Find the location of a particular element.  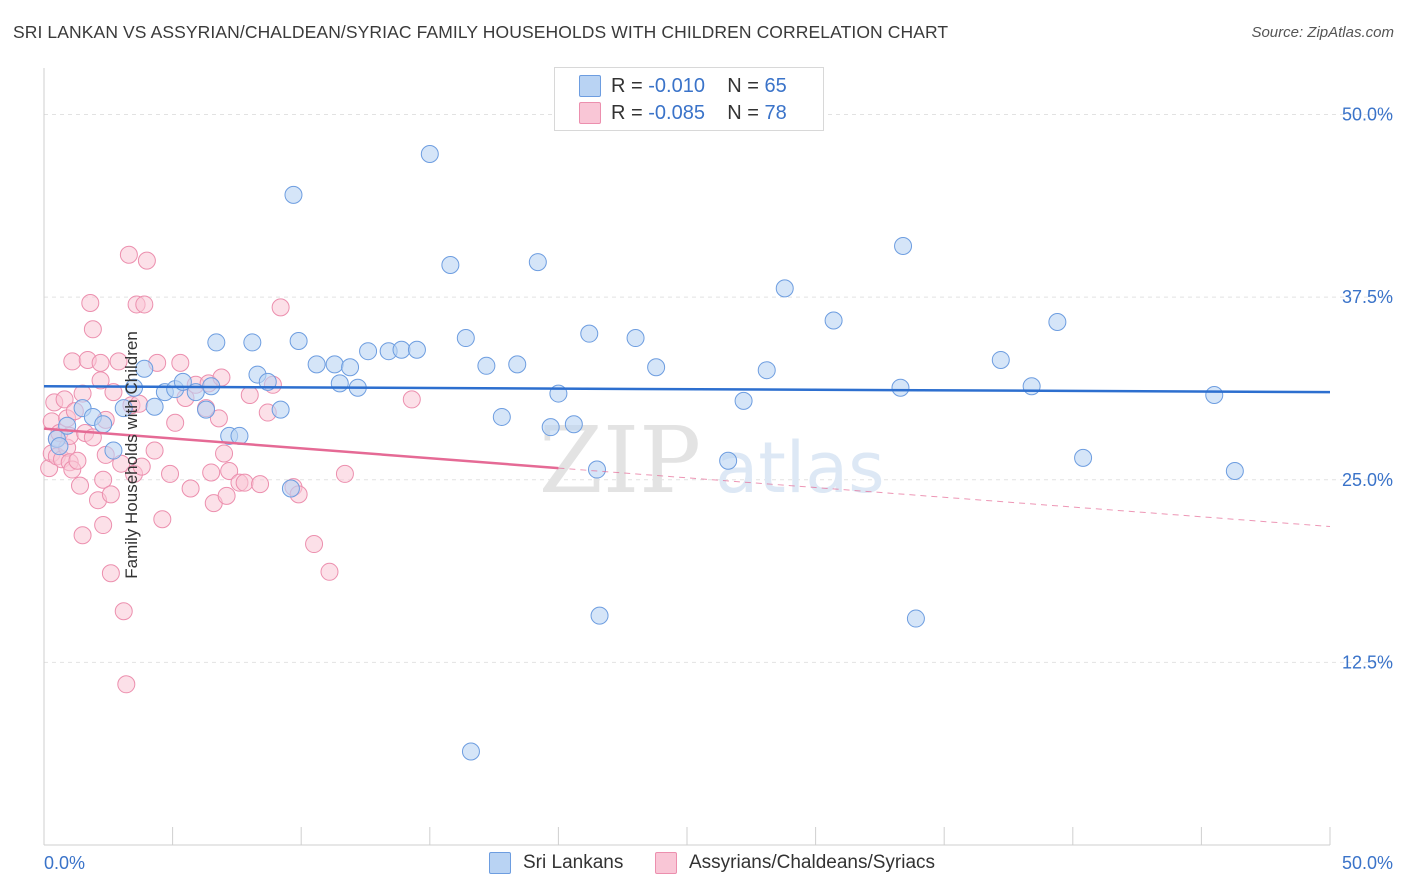

legend-swatch-blue is located at coordinates (590, 86).